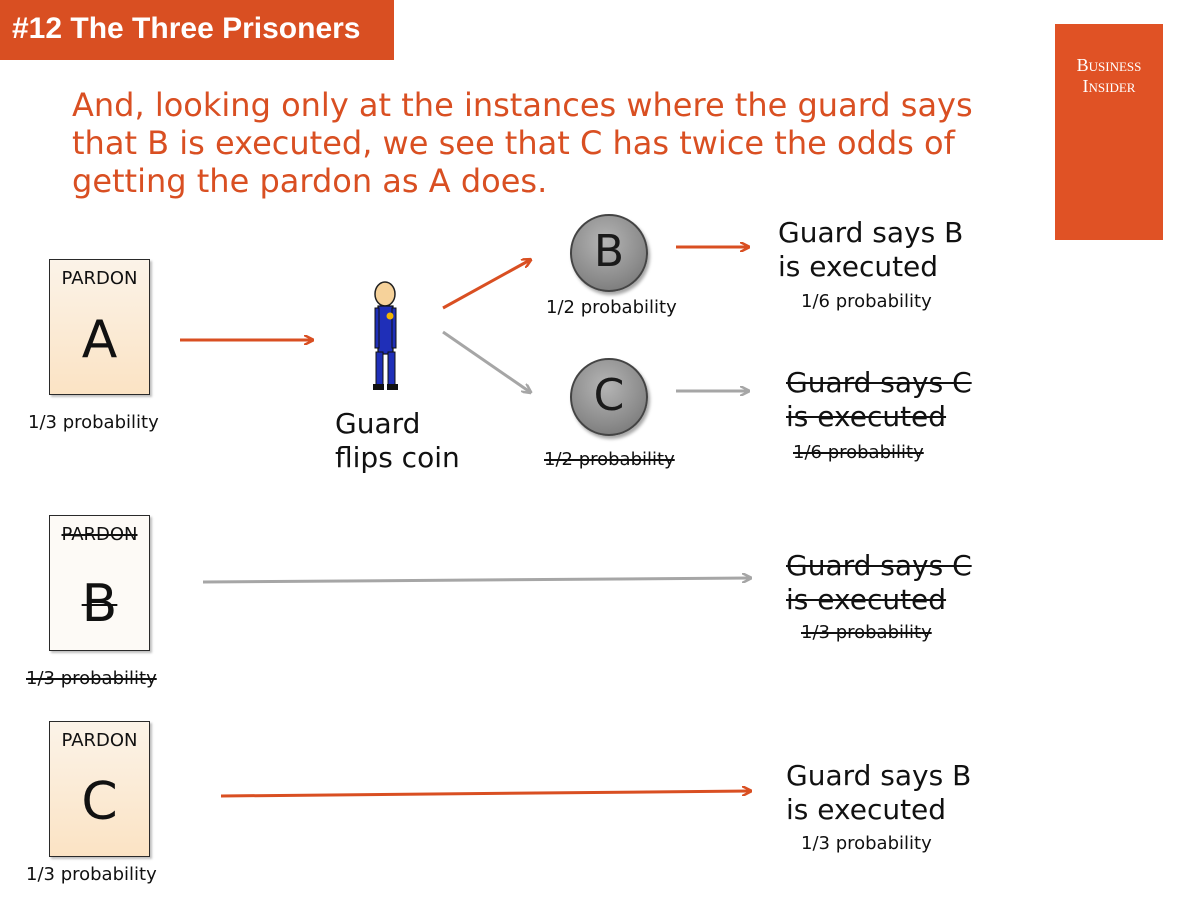 This screenshot has height=900, width=1200. I want to click on guard-label: Guard flips coin, so click(397, 441).